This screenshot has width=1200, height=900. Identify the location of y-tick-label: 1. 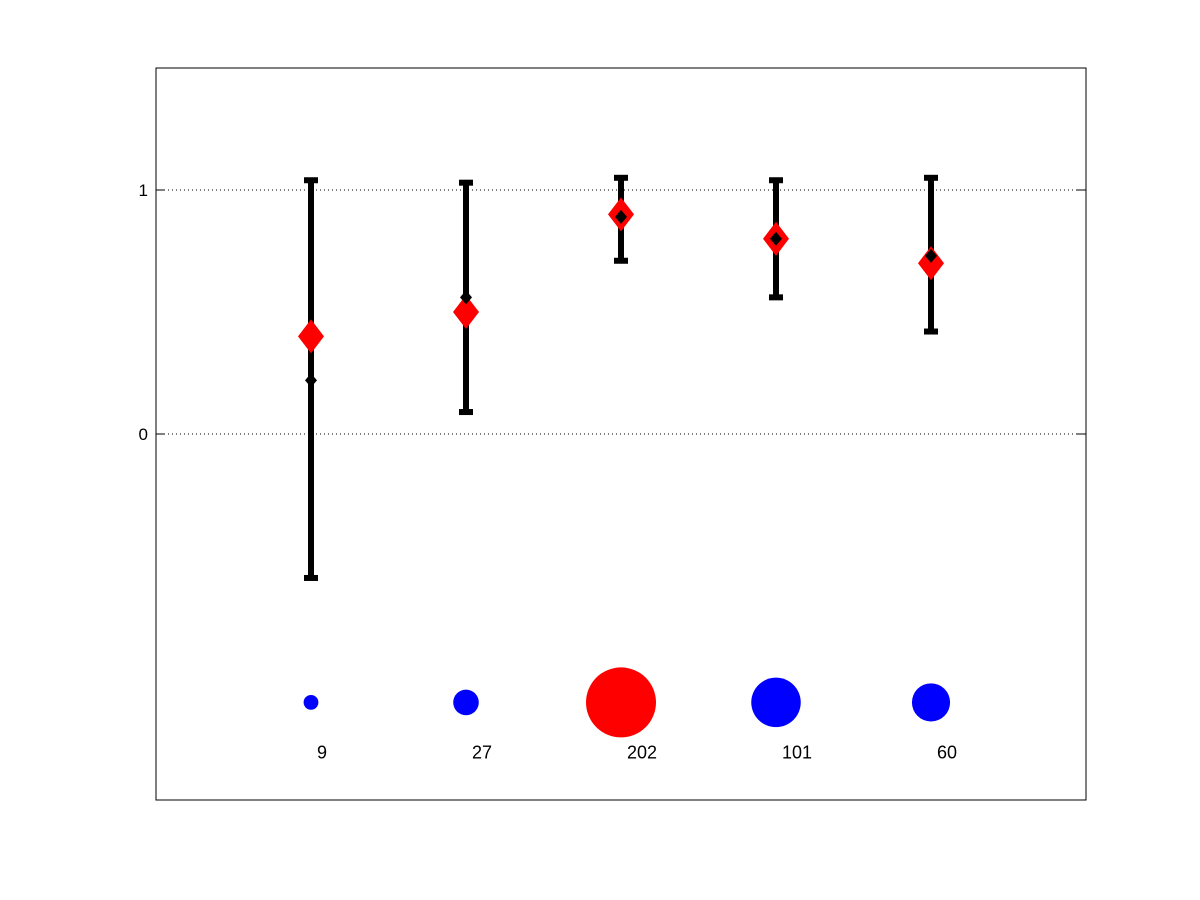
(143, 190).